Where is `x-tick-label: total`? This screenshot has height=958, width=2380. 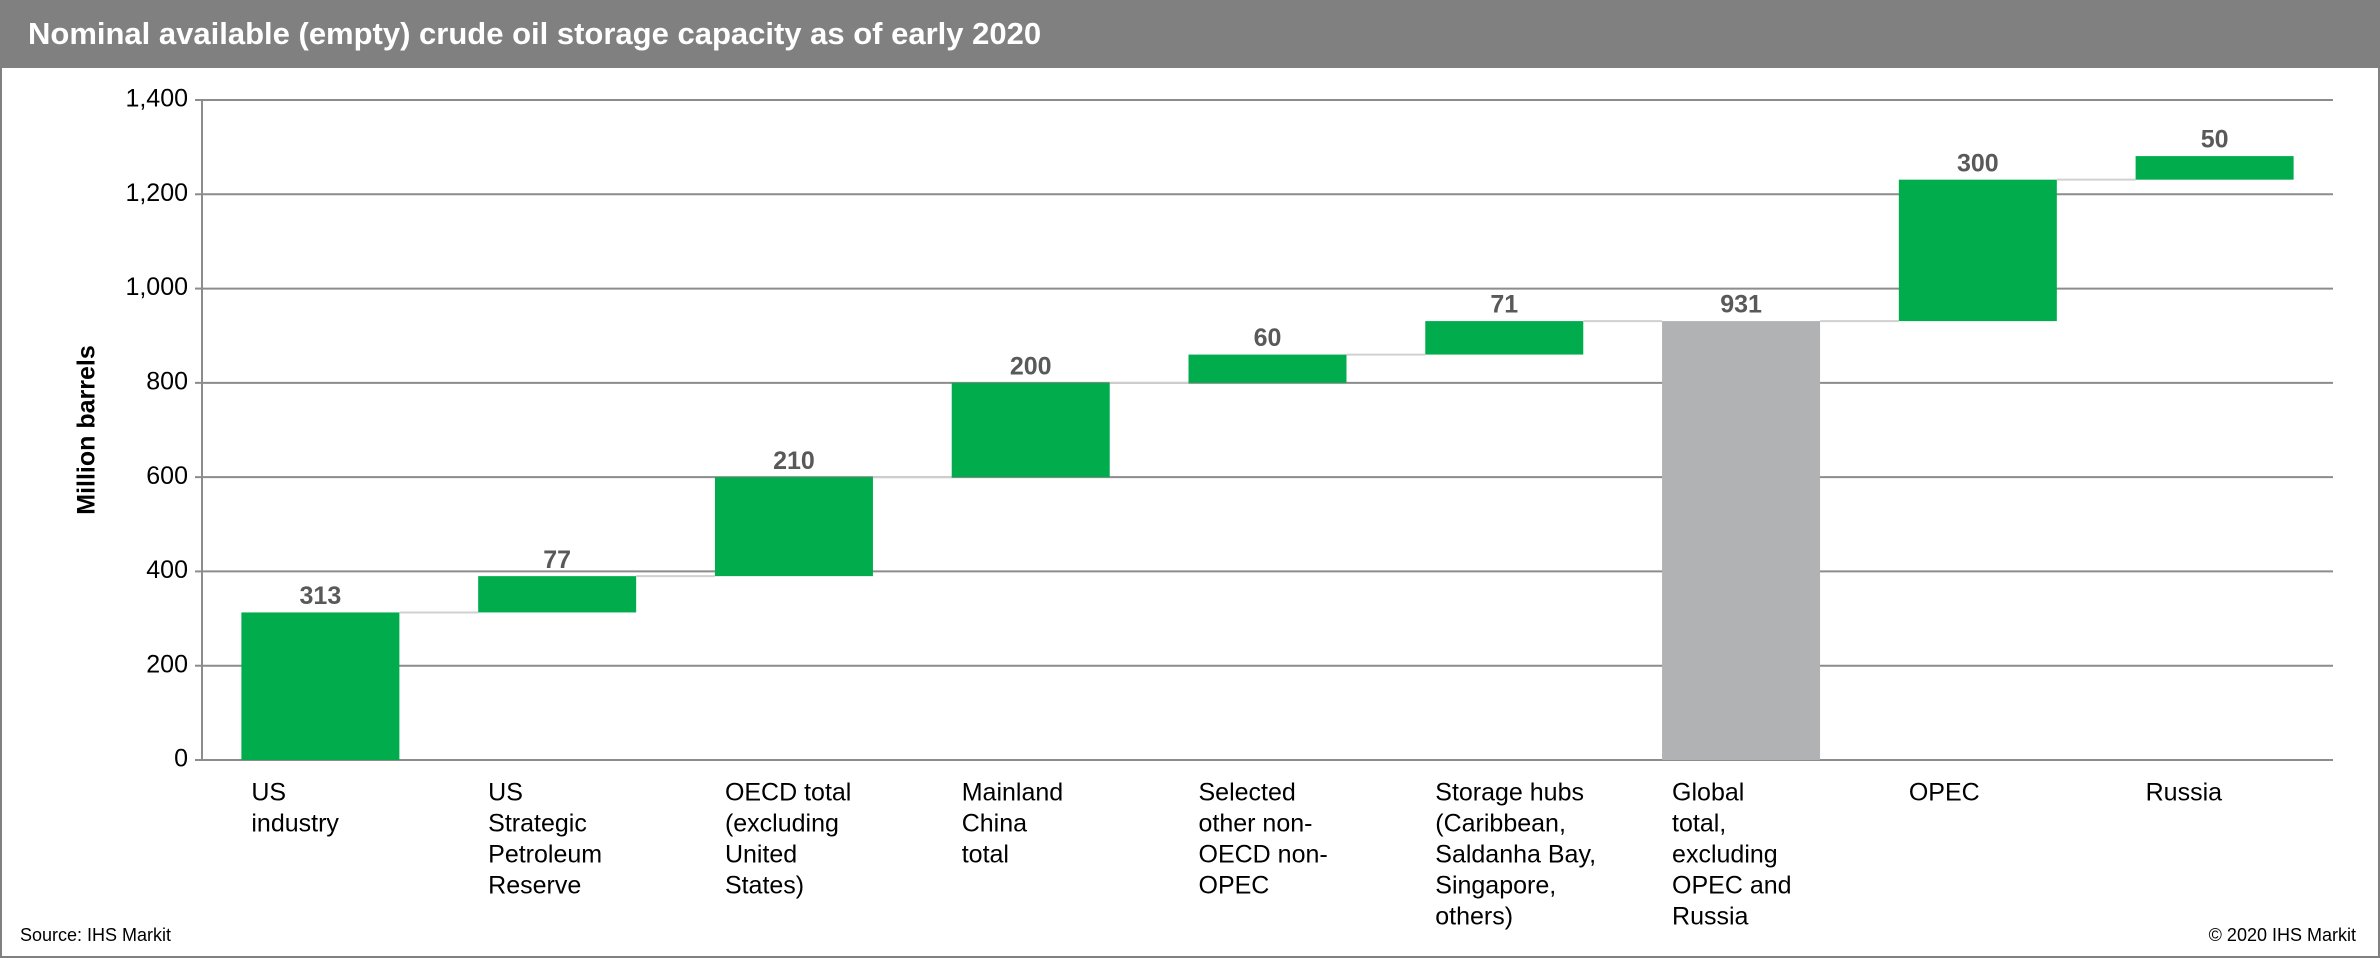 x-tick-label: total is located at coordinates (985, 855).